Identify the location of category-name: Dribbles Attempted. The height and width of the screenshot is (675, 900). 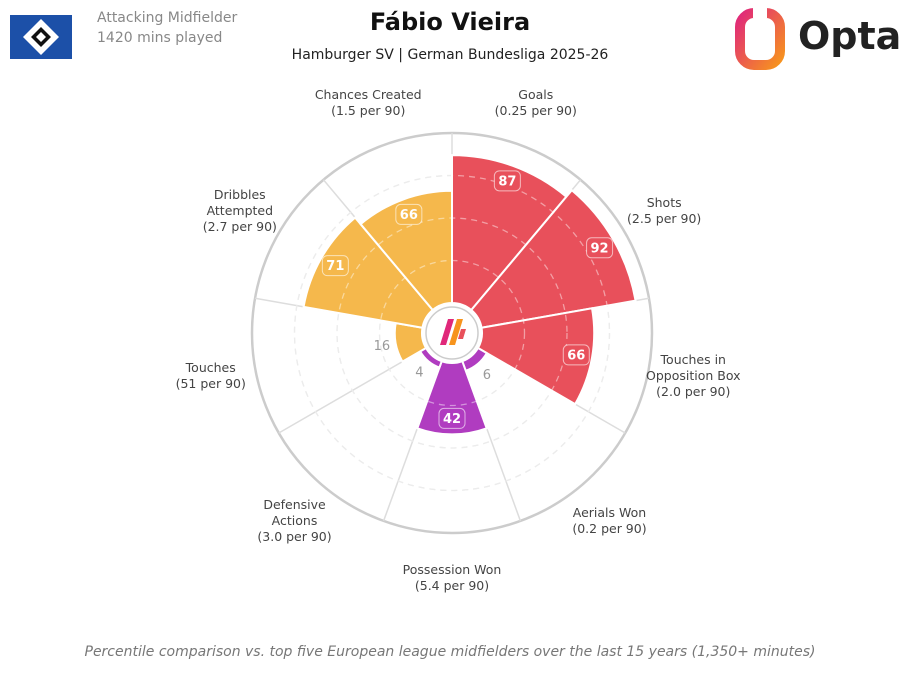
(240, 202).